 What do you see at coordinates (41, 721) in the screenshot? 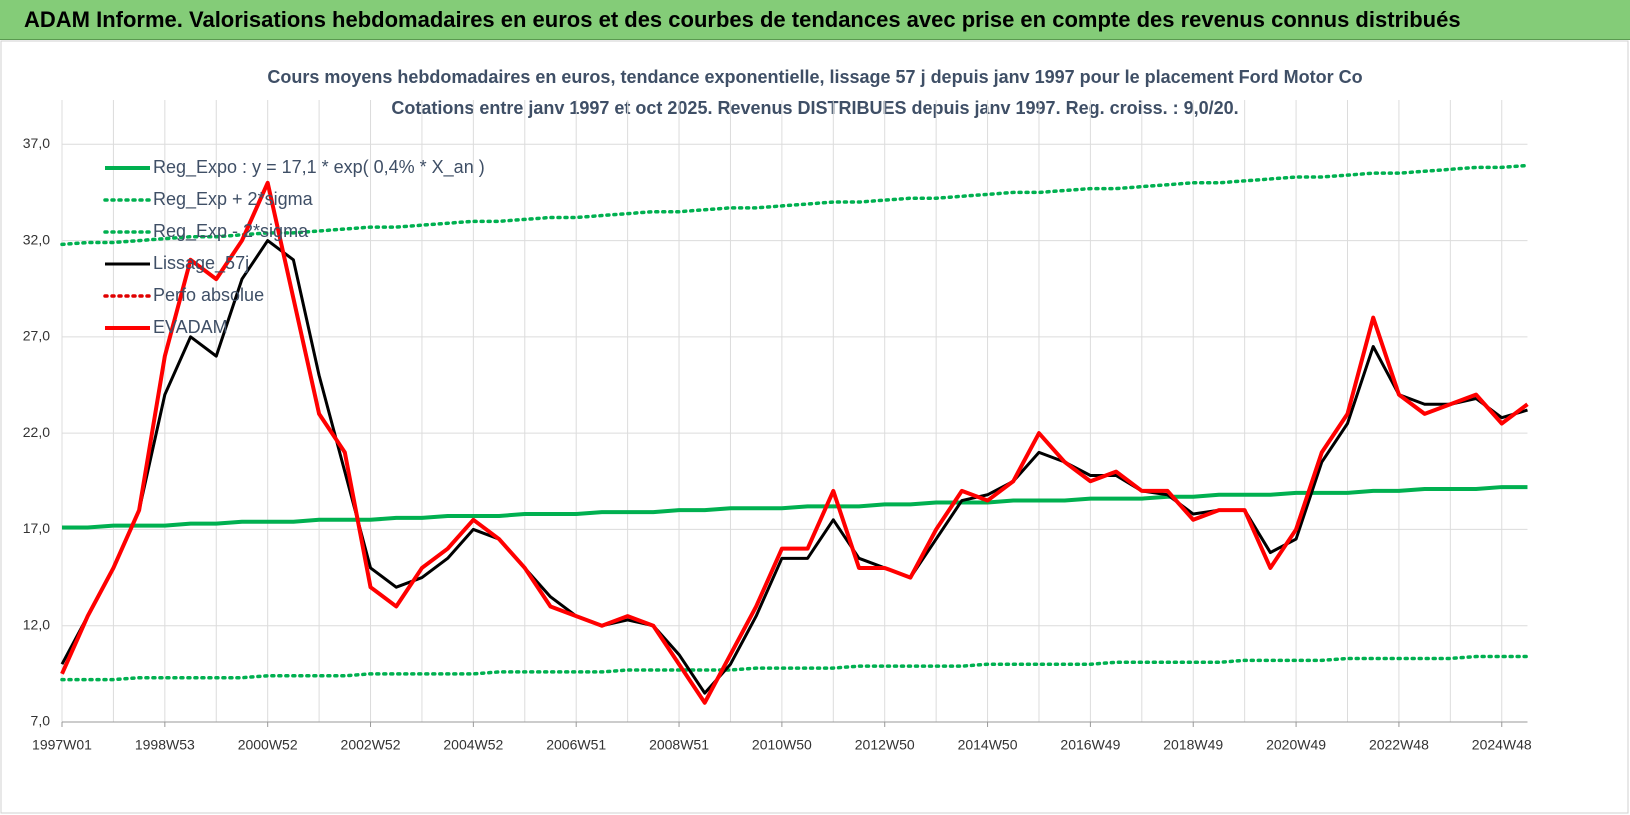
I see `y-tick-label: 7,0` at bounding box center [41, 721].